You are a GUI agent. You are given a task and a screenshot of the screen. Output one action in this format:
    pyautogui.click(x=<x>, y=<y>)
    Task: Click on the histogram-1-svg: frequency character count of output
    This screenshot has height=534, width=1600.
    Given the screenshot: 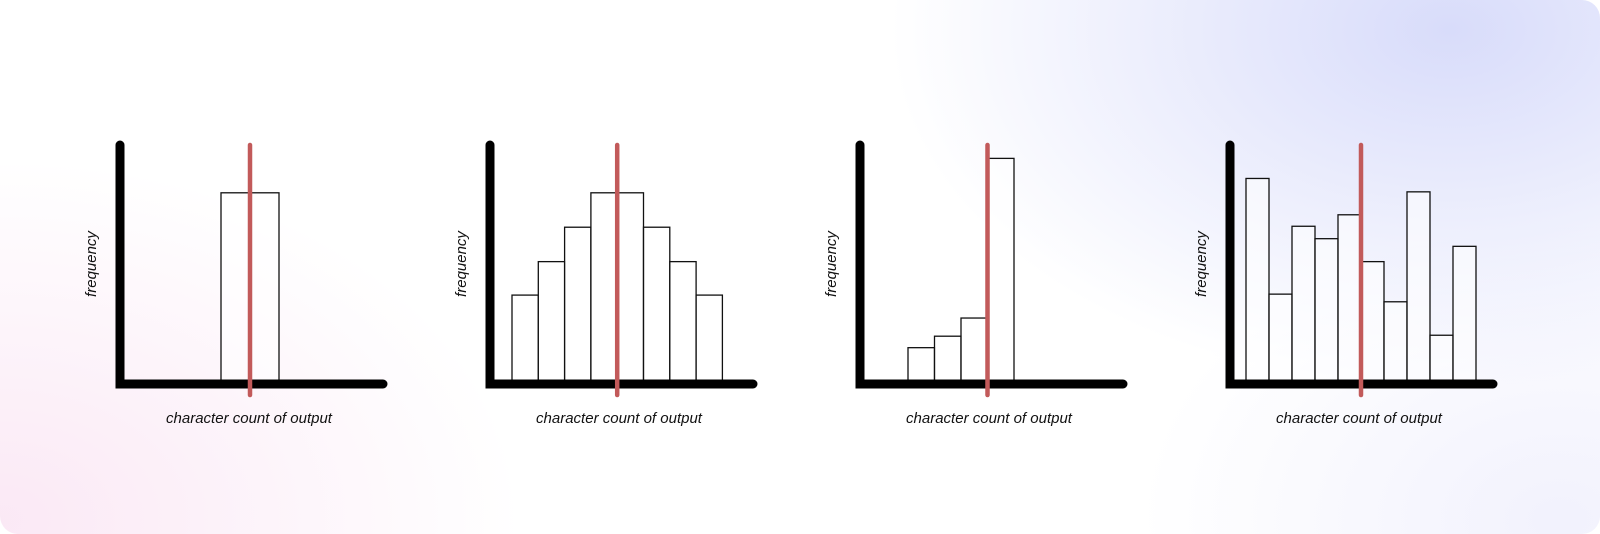 What is the action you would take?
    pyautogui.click(x=235, y=283)
    